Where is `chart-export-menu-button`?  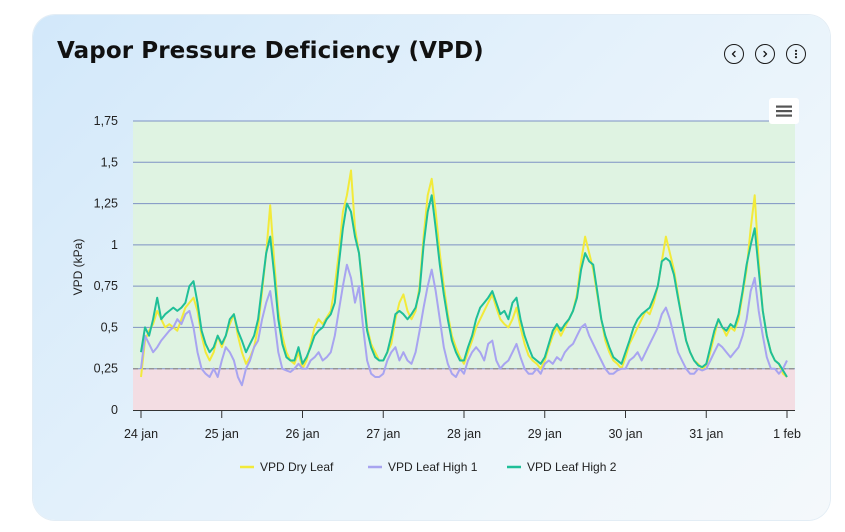 chart-export-menu-button is located at coordinates (784, 111).